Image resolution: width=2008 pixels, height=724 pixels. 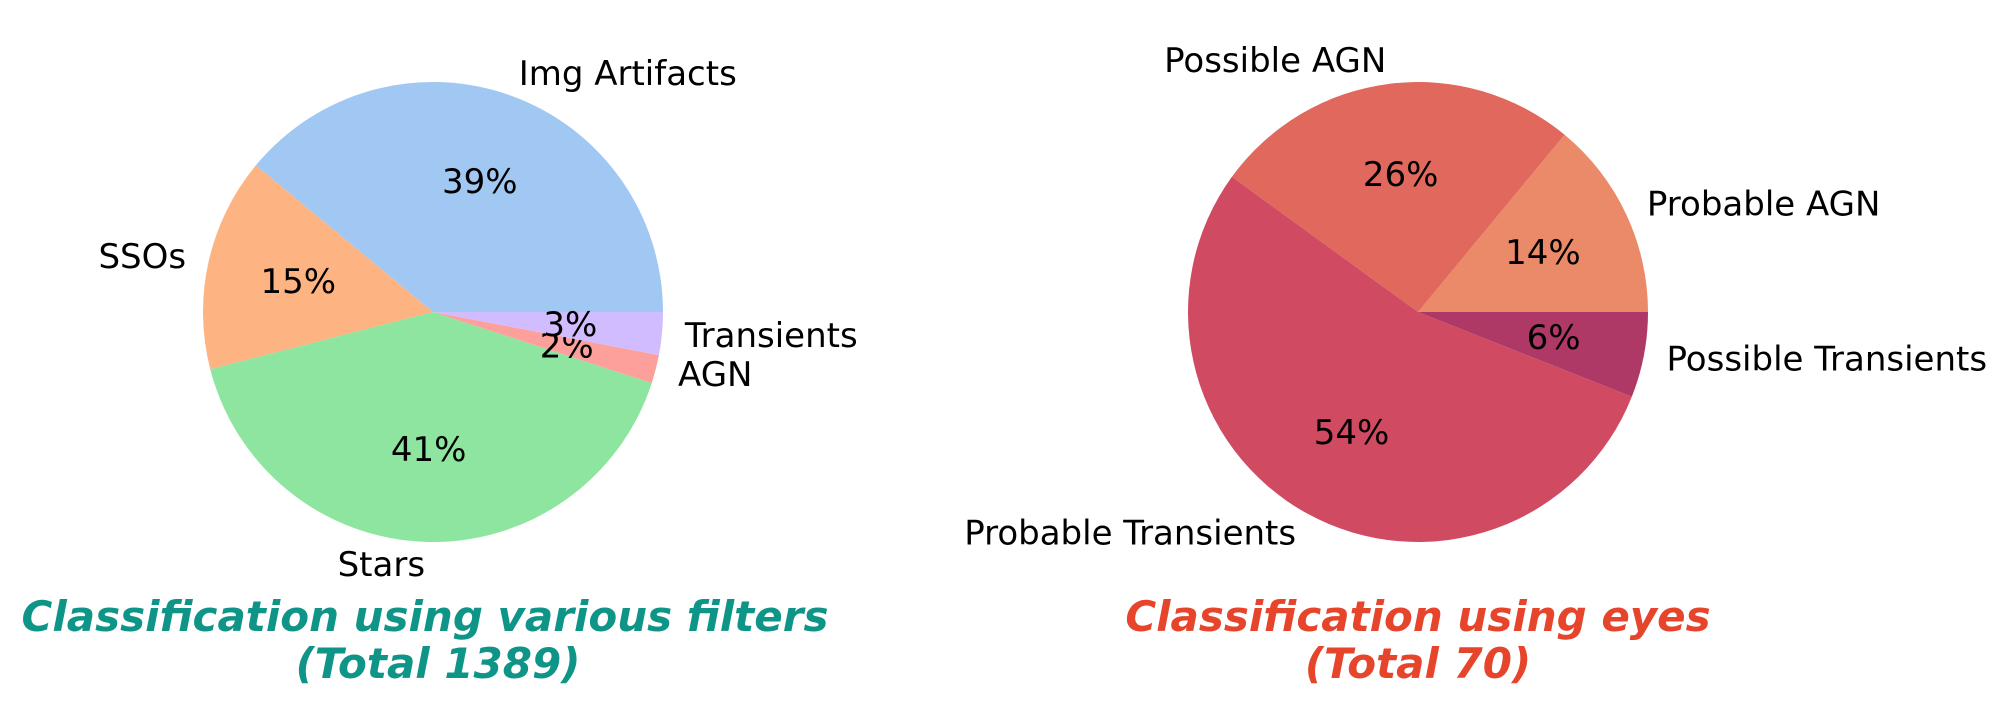 I want to click on filters-slice-stars, so click(x=431, y=427).